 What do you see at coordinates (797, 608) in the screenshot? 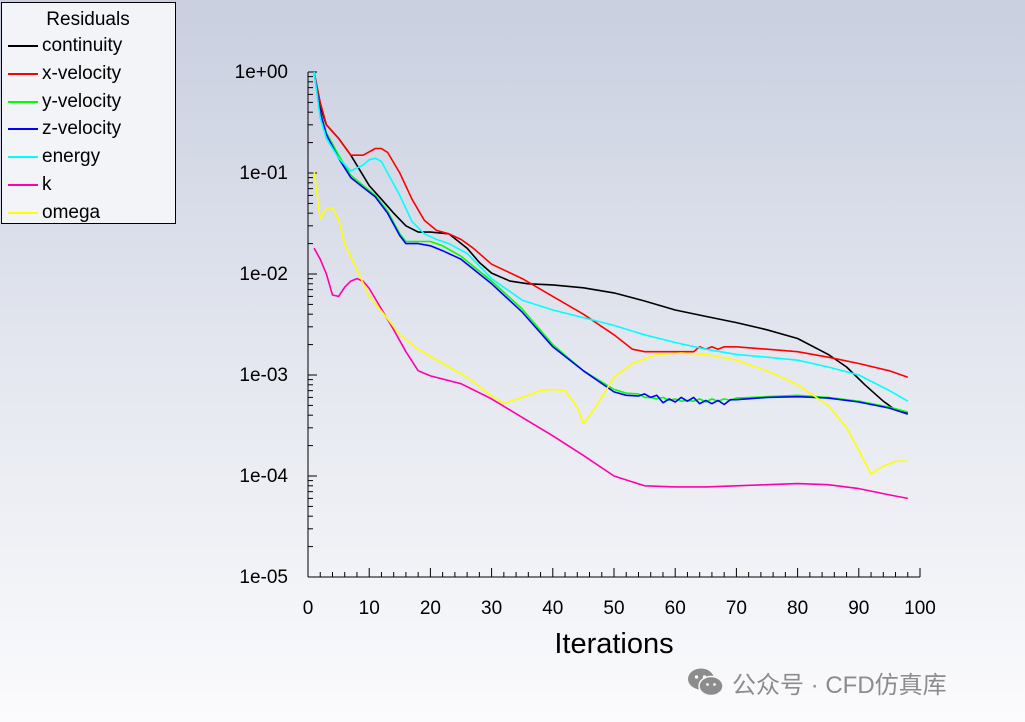
I see `x-tick-label: 80` at bounding box center [797, 608].